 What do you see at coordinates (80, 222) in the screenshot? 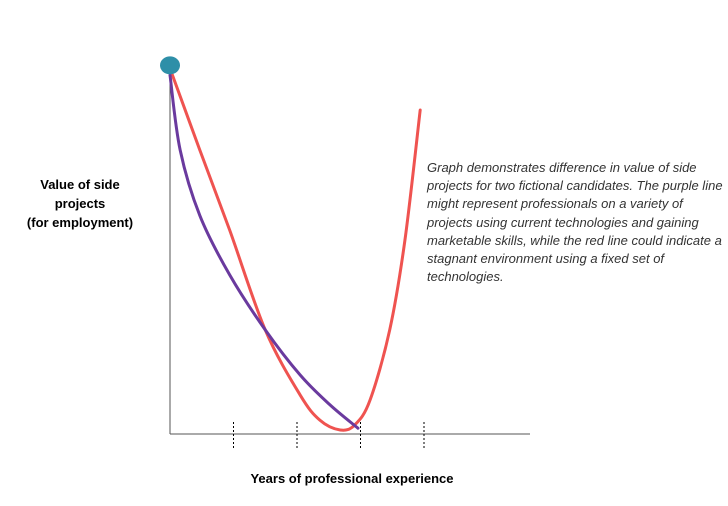
I see `y-axis-label-line: (for employment)` at bounding box center [80, 222].